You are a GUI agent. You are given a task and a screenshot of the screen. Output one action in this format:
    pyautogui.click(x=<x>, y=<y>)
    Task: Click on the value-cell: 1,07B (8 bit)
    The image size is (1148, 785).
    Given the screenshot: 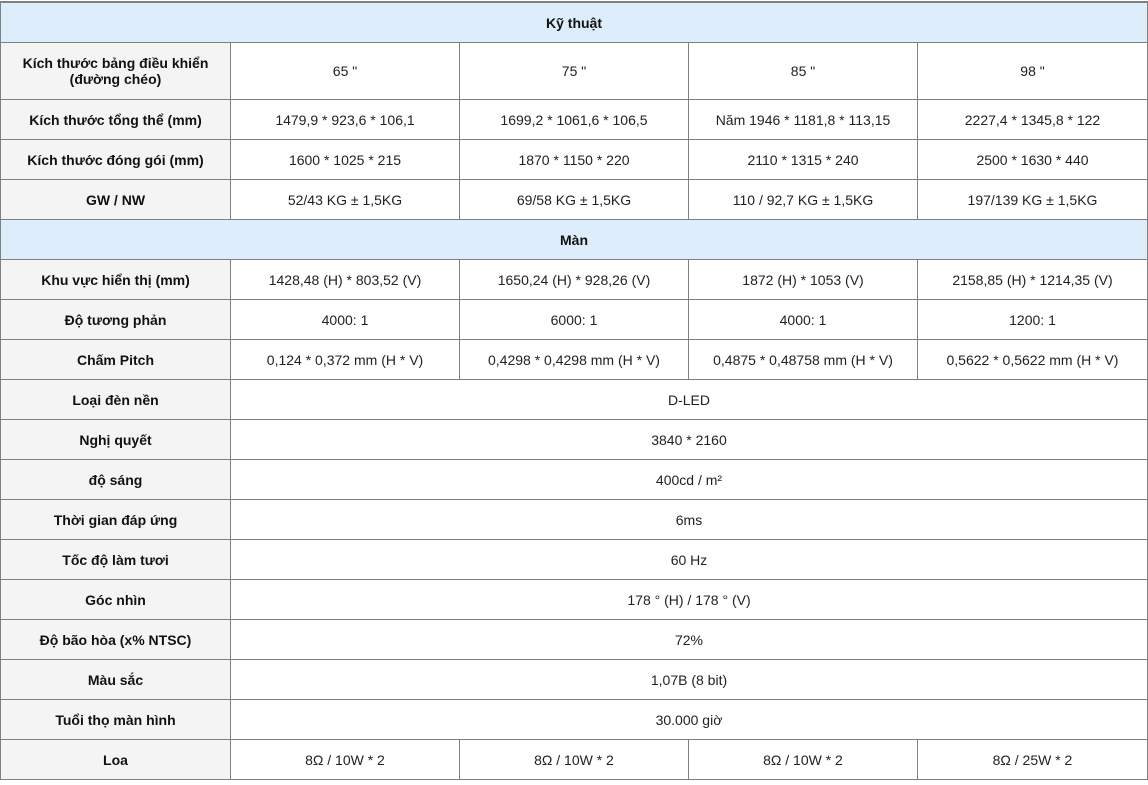 What is the action you would take?
    pyautogui.click(x=689, y=679)
    